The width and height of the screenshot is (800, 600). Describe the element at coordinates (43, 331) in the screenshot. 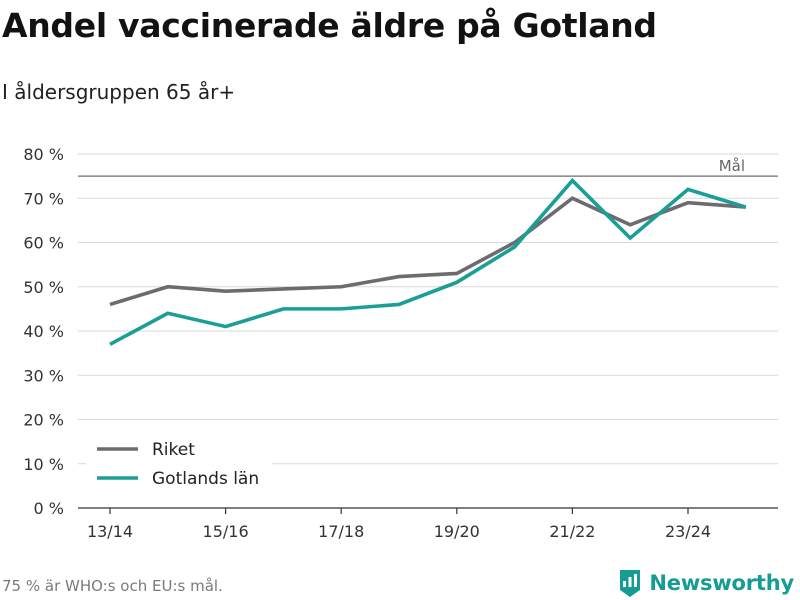

I see `y-tick-label: 40 %` at that location.